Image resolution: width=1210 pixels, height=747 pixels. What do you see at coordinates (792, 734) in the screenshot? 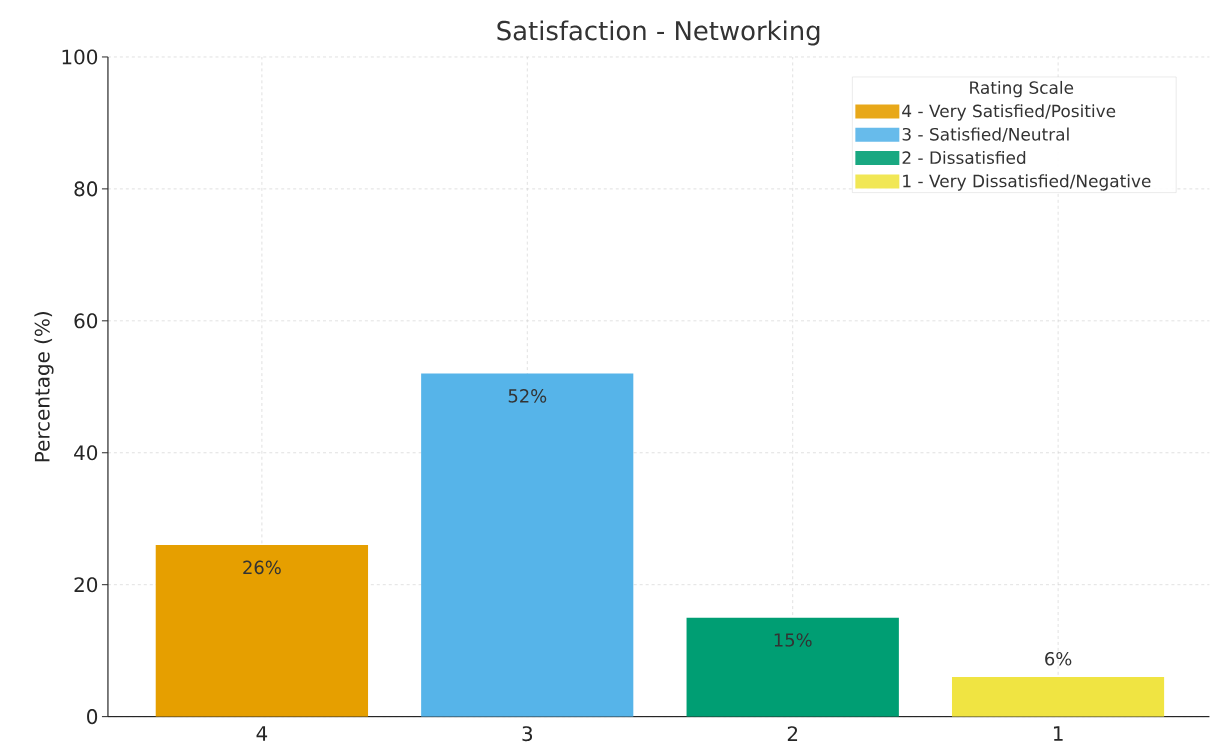
I see `x-tick-label: 2` at bounding box center [792, 734].